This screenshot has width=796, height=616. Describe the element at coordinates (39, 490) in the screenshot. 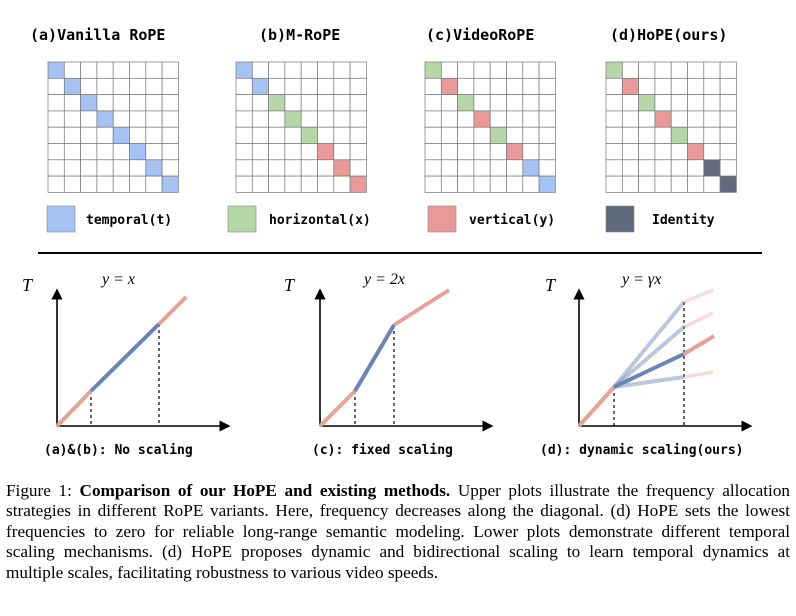

I see `caption-label: Figure 1:` at that location.